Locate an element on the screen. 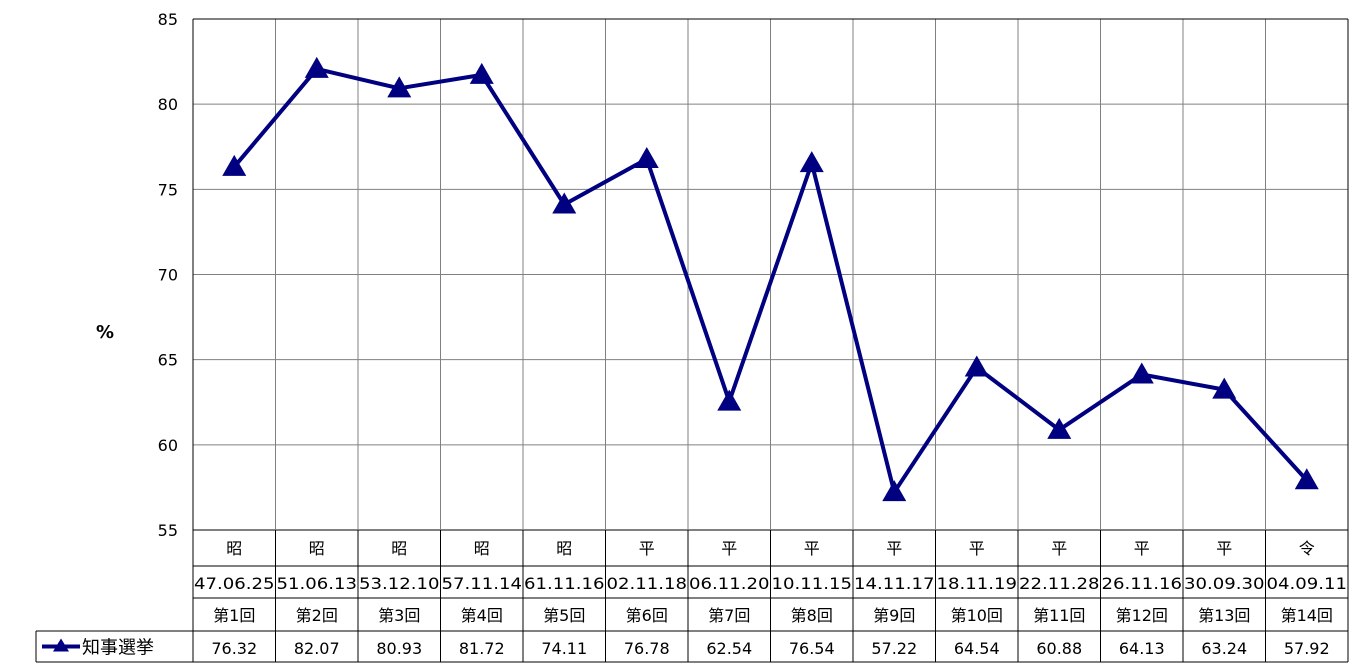 This screenshot has height=663, width=1357. date-label: 53.12.10 is located at coordinates (399, 583).